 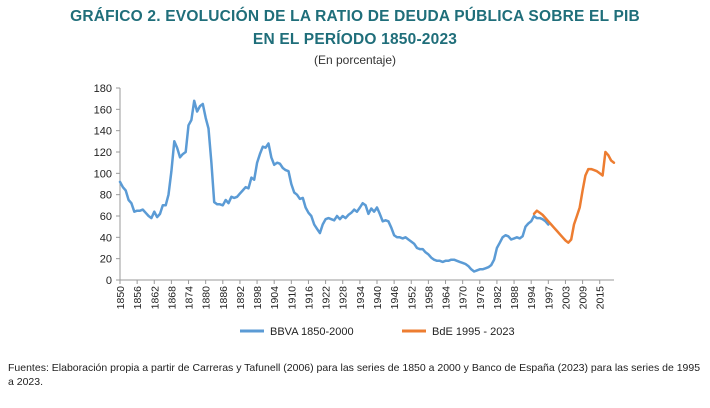 I want to click on y-tick-label: 20, so click(x=106, y=260).